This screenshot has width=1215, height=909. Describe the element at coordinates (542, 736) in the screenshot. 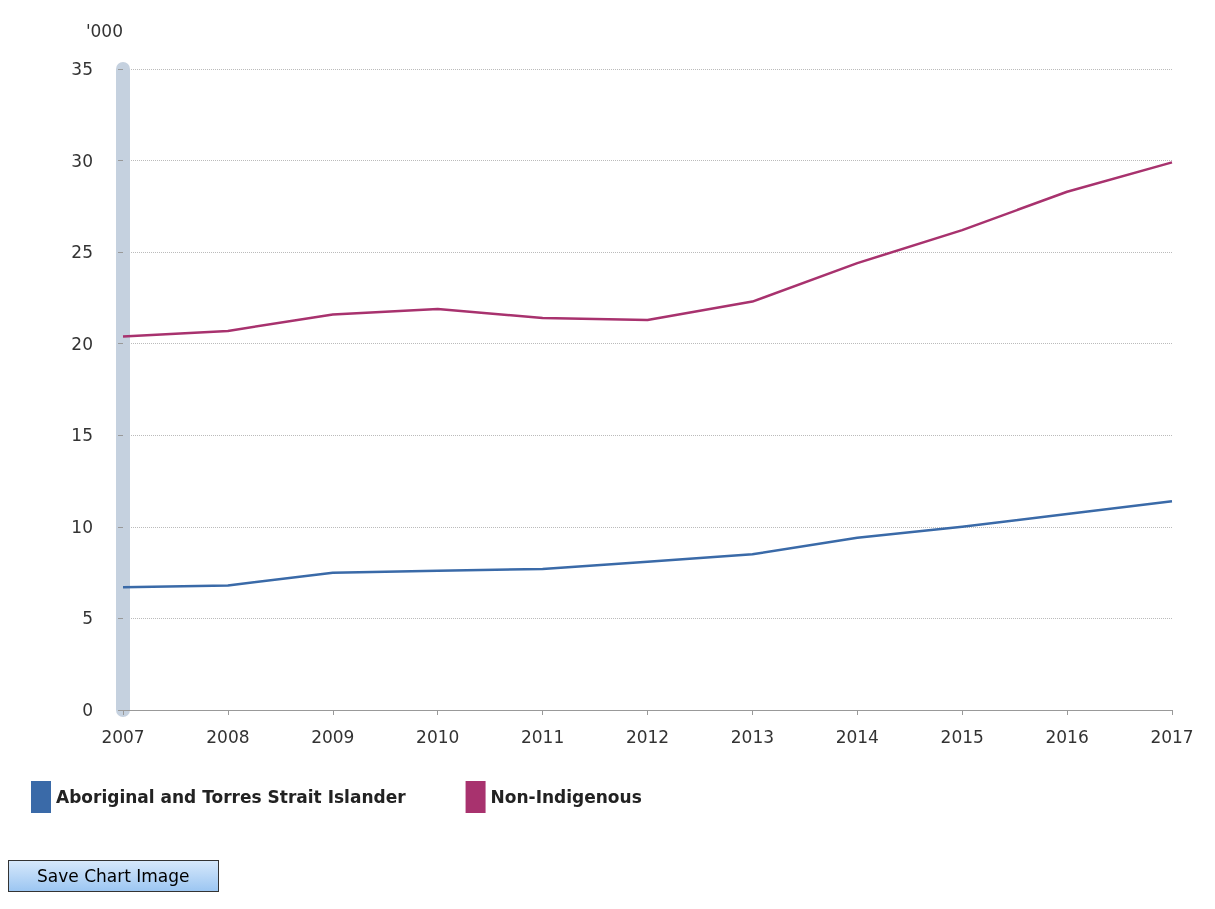

I see `x-tick-label: 2011` at that location.